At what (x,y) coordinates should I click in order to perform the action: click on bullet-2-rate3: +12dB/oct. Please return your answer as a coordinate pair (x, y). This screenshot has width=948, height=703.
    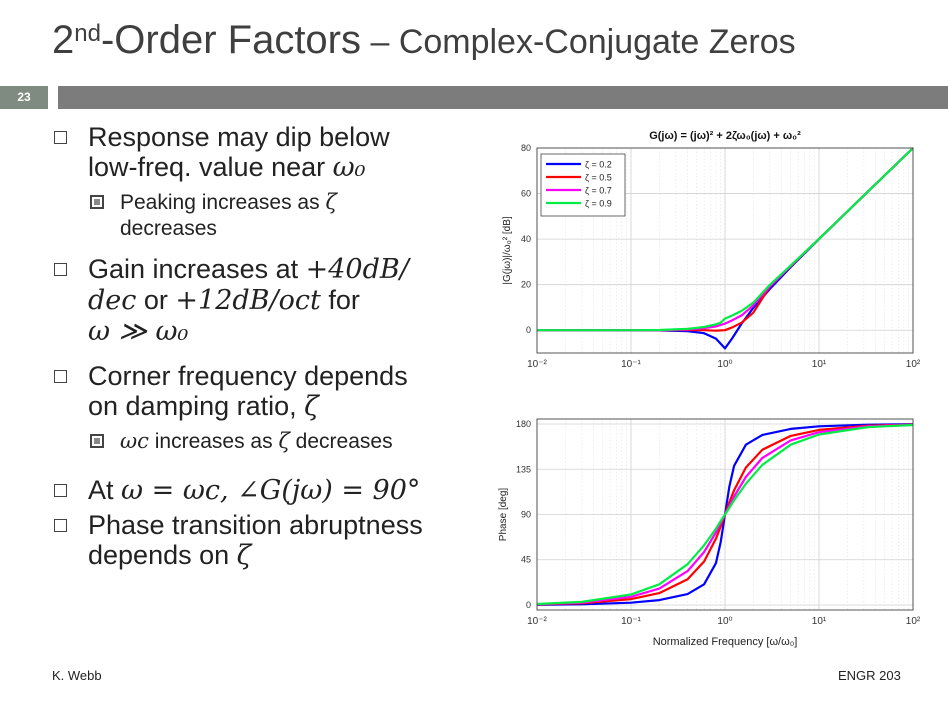
    Looking at the image, I should click on (248, 300).